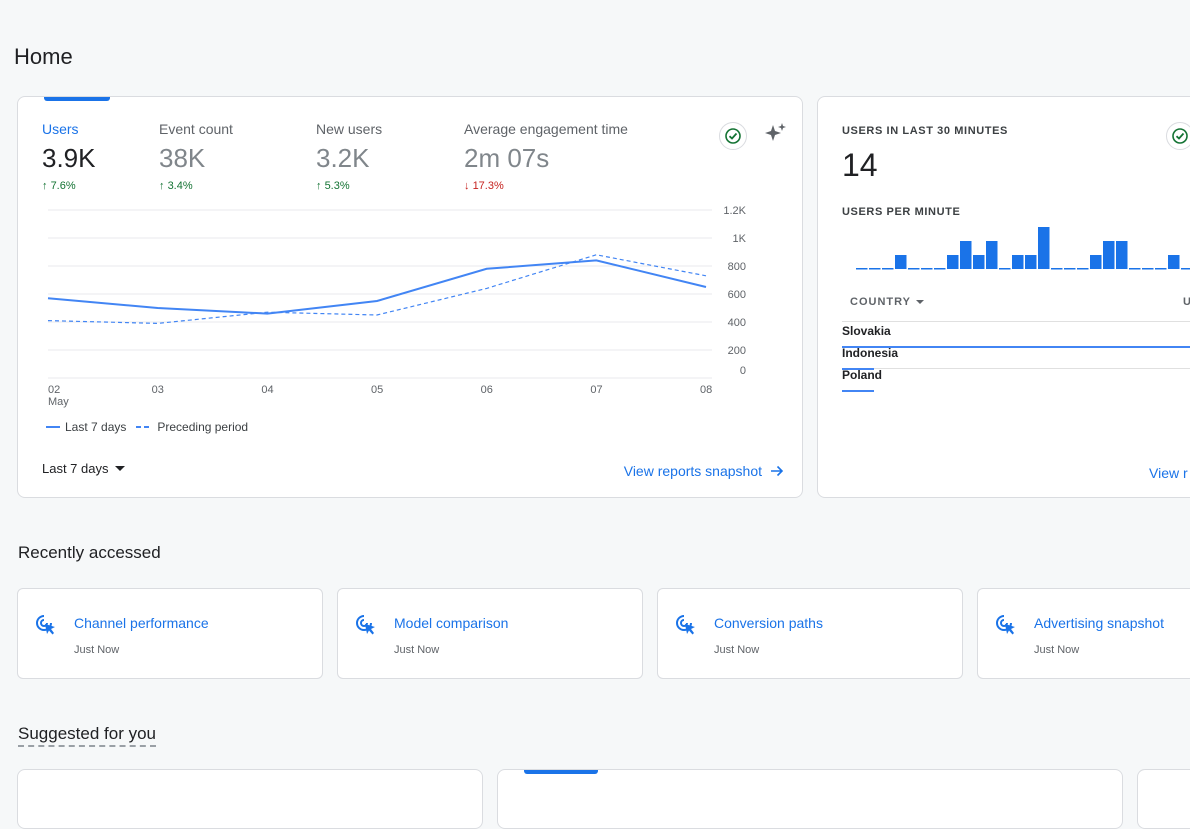  I want to click on recent-item-advertising-snapshot: Advertising snapshot Just Now, so click(1083, 633).